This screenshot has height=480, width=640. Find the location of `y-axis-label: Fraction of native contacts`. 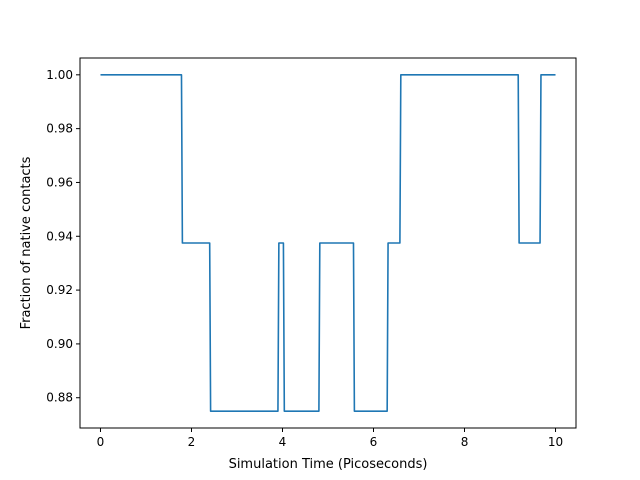

y-axis-label: Fraction of native contacts is located at coordinates (26, 242).